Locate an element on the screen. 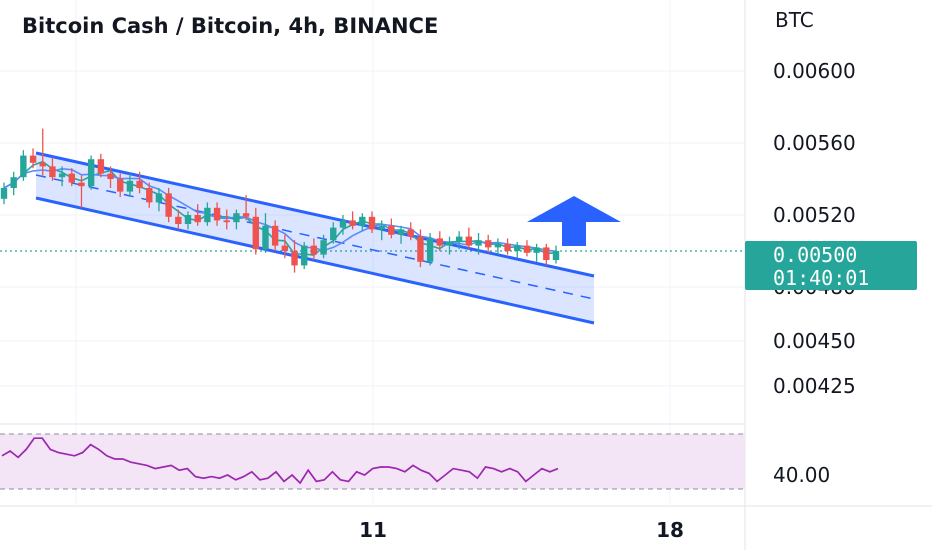 This screenshot has width=932, height=550. channel-midline is located at coordinates (315, 237).